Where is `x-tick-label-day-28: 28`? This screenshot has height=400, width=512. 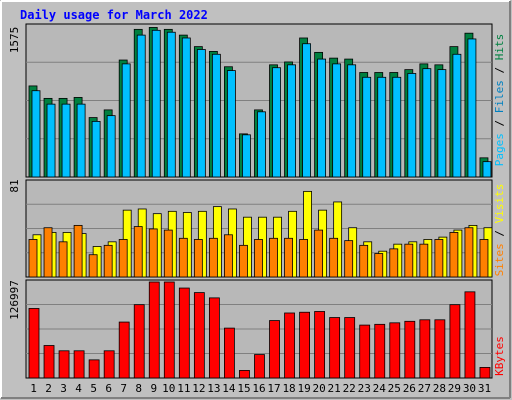
x-tick-label-day-28: 28 is located at coordinates (439, 388).